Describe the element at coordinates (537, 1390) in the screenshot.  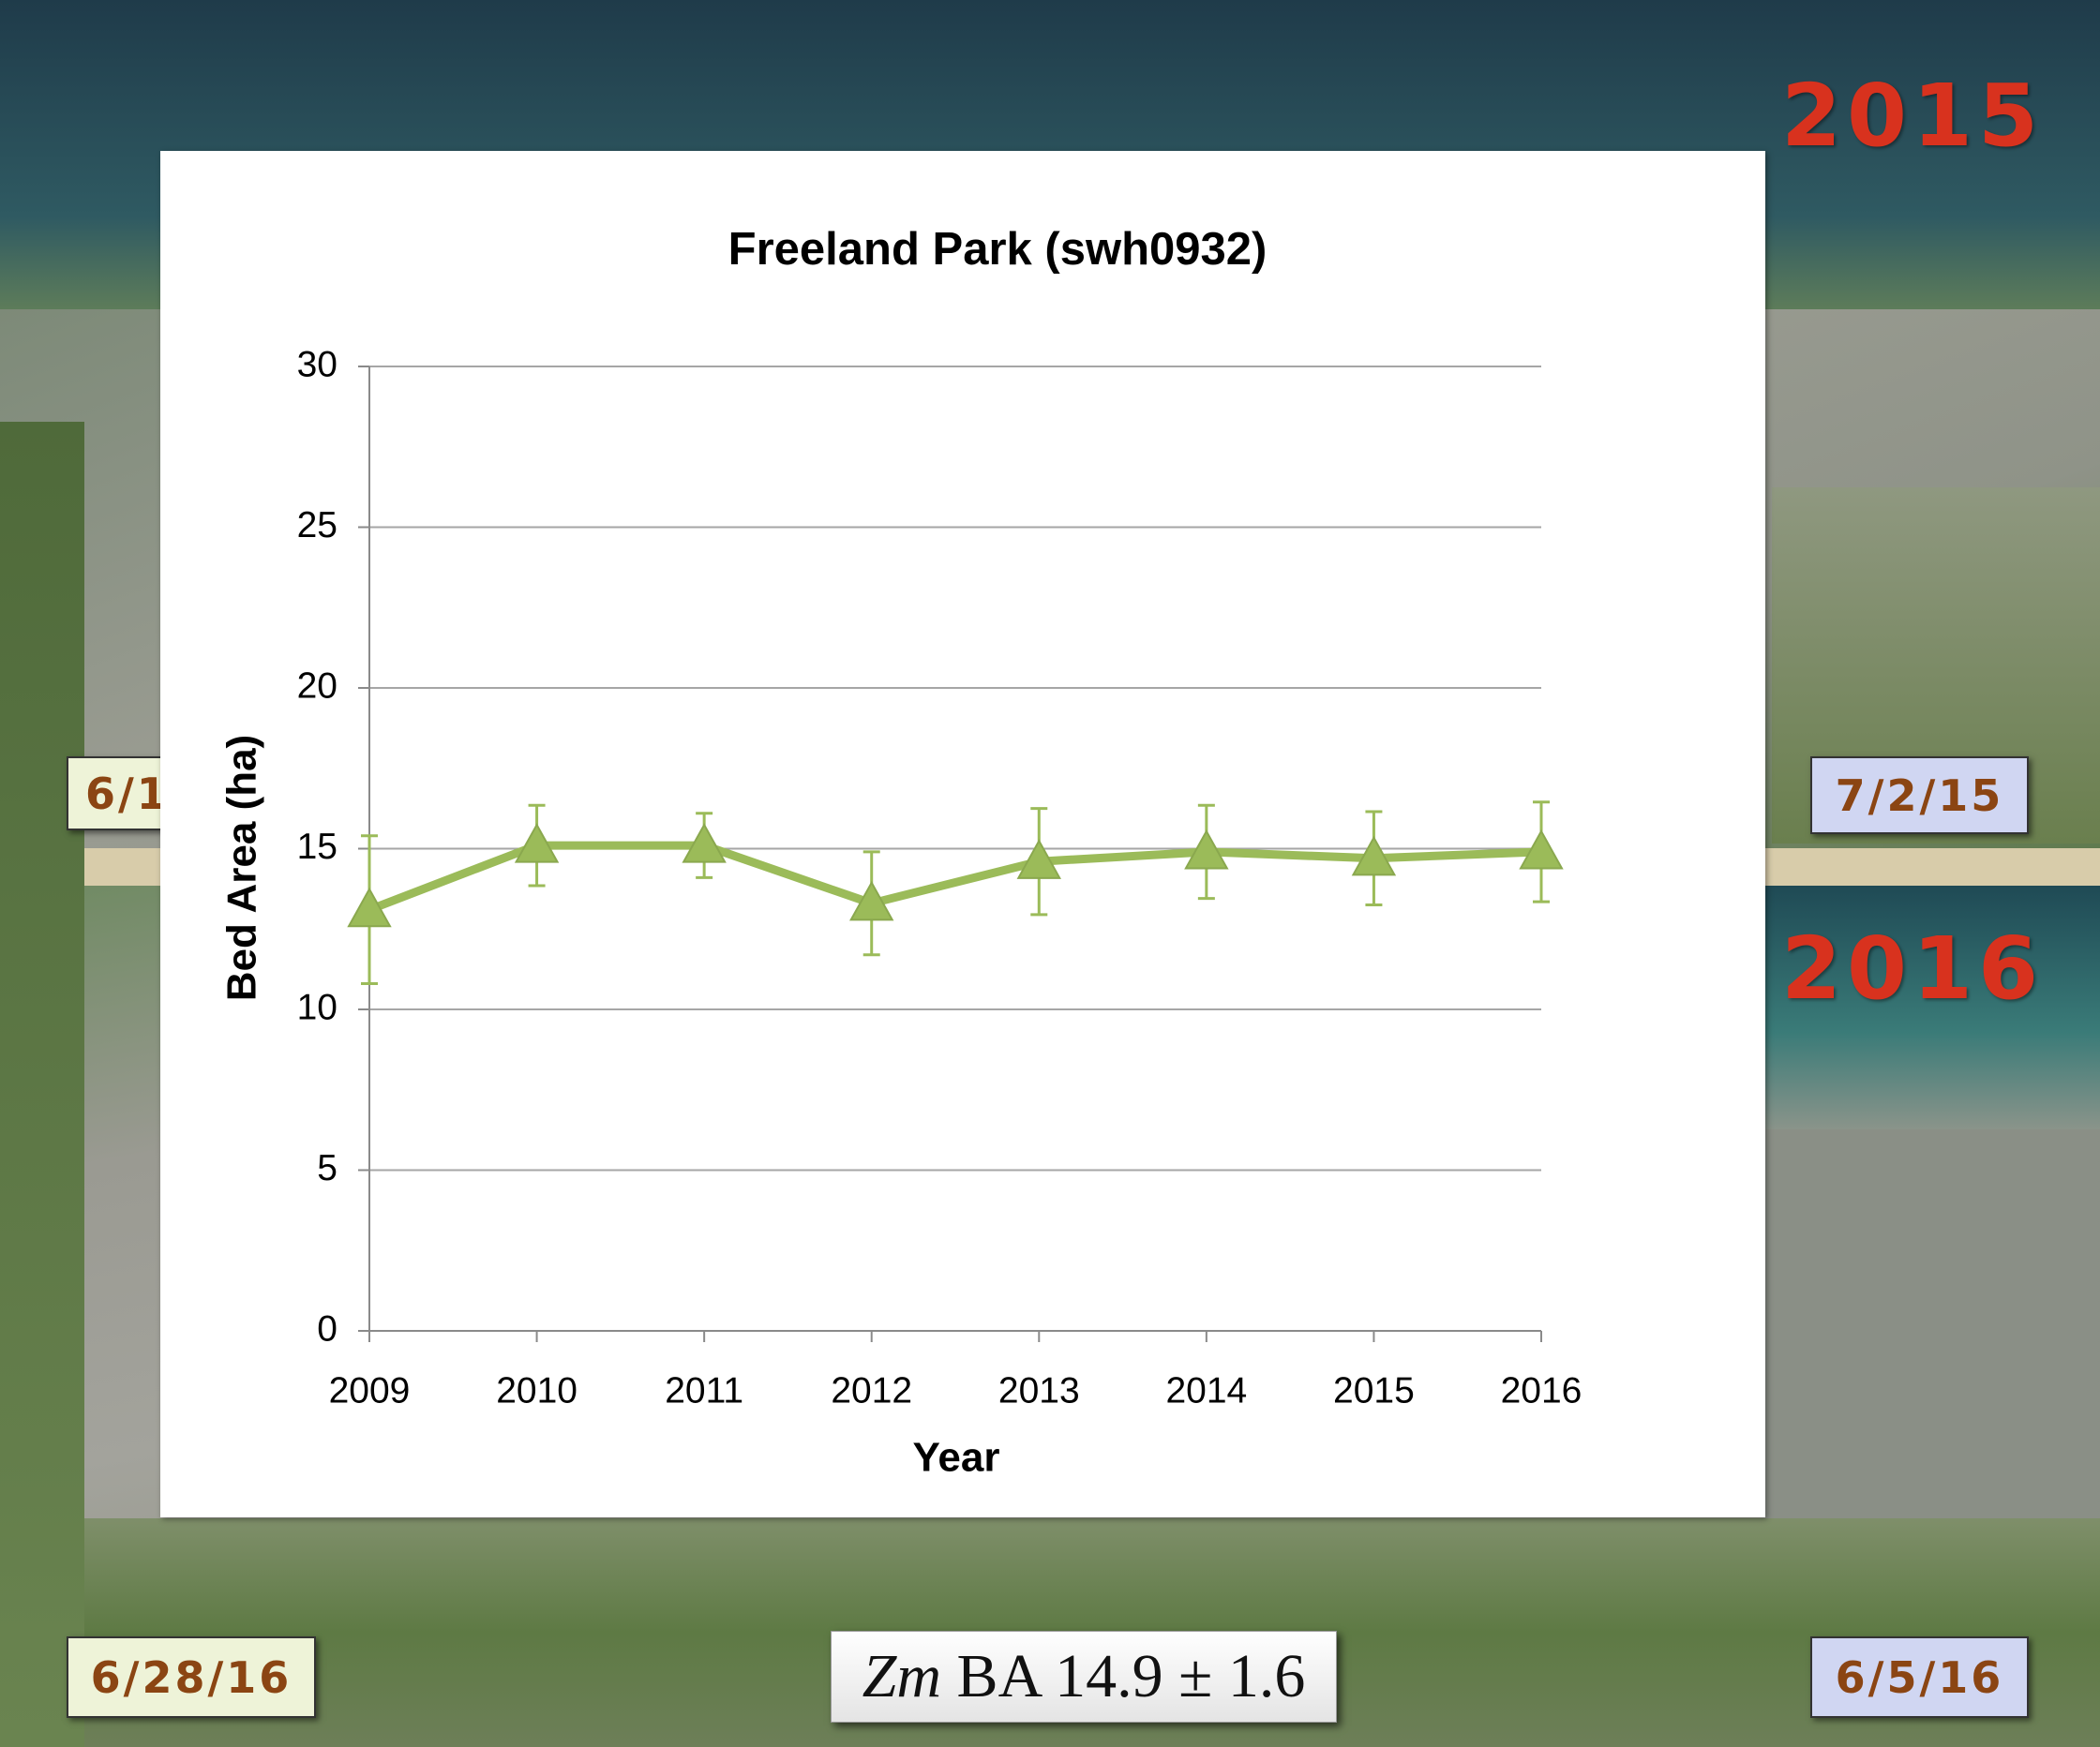
I see `x-tick-label: 2010` at that location.